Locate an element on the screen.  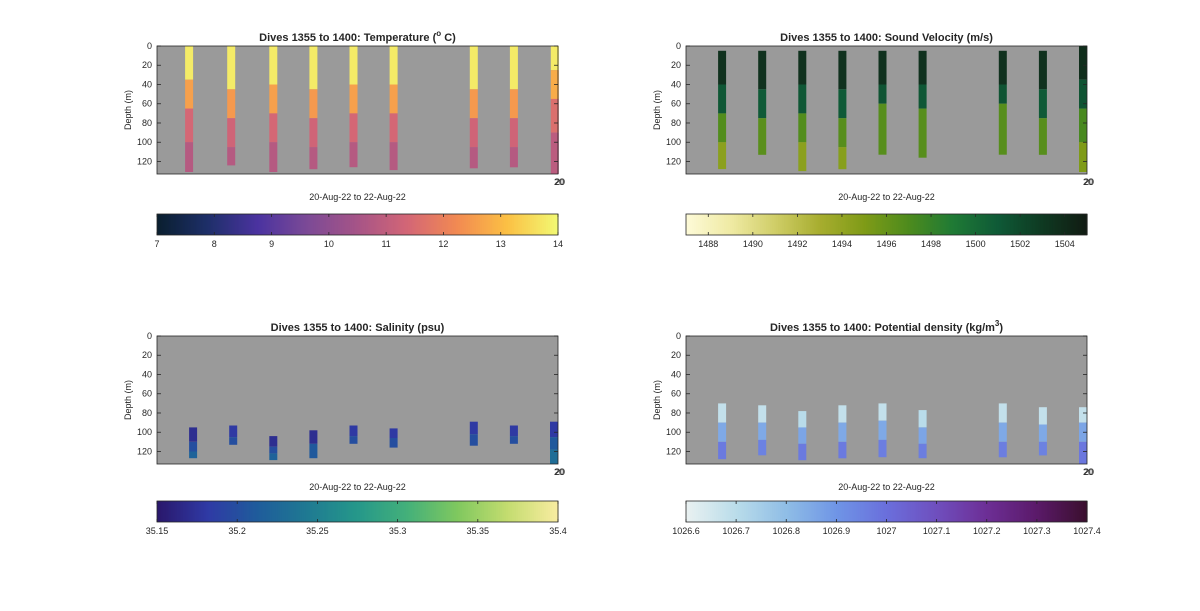
y-axis-label: Depth (m) is located at coordinates (657, 400).